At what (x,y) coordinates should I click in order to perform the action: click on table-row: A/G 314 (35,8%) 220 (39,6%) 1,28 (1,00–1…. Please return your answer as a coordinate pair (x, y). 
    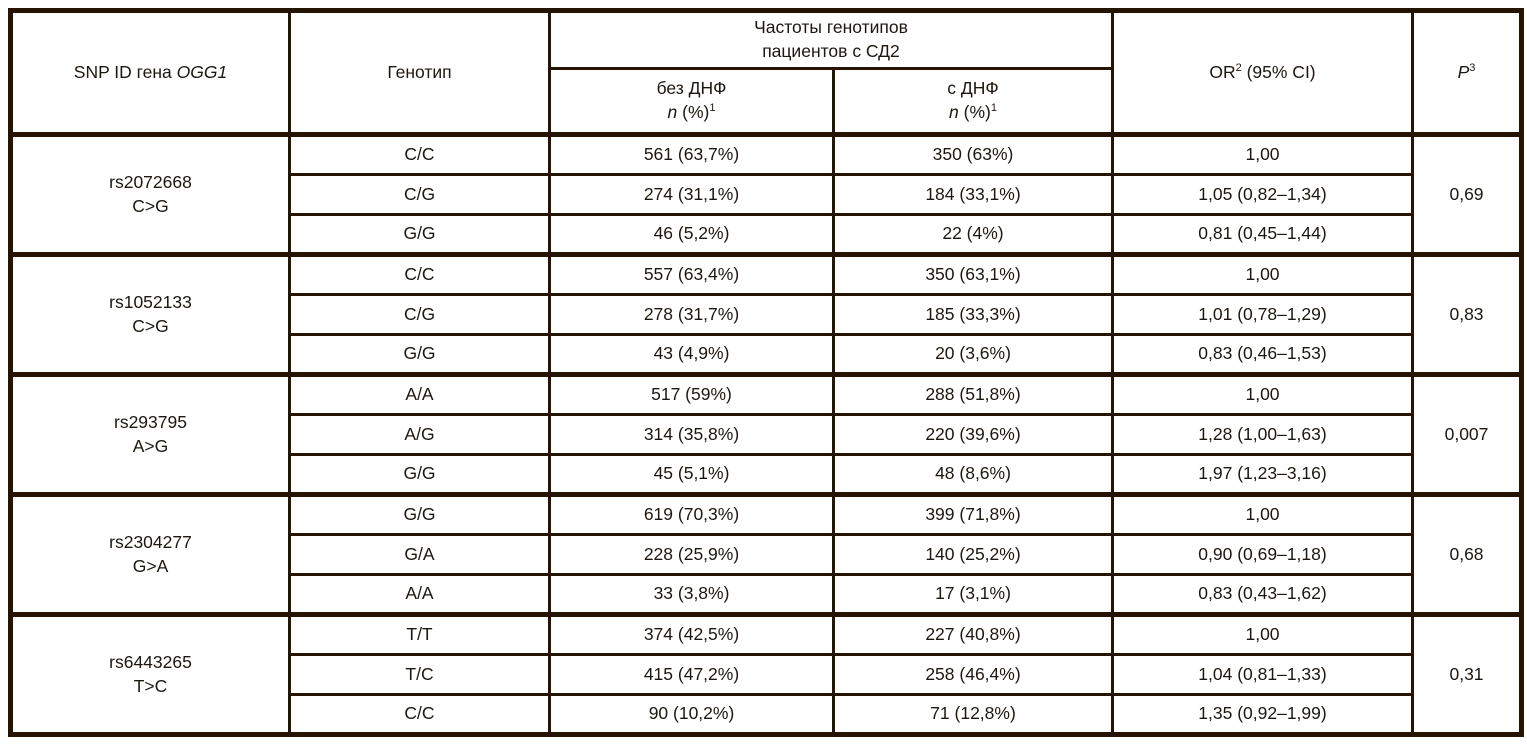
    Looking at the image, I should click on (766, 434).